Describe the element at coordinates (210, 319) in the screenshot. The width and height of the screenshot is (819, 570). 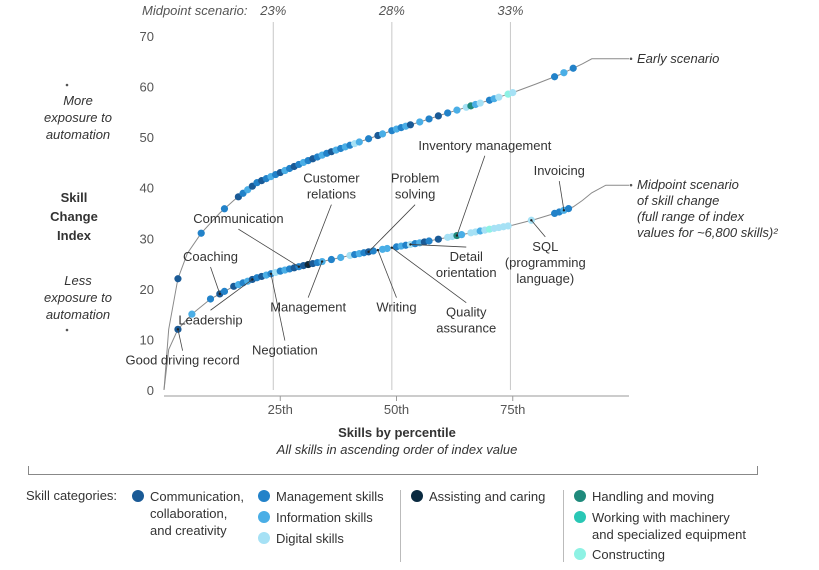
I see `annotation-label: Leadership` at that location.